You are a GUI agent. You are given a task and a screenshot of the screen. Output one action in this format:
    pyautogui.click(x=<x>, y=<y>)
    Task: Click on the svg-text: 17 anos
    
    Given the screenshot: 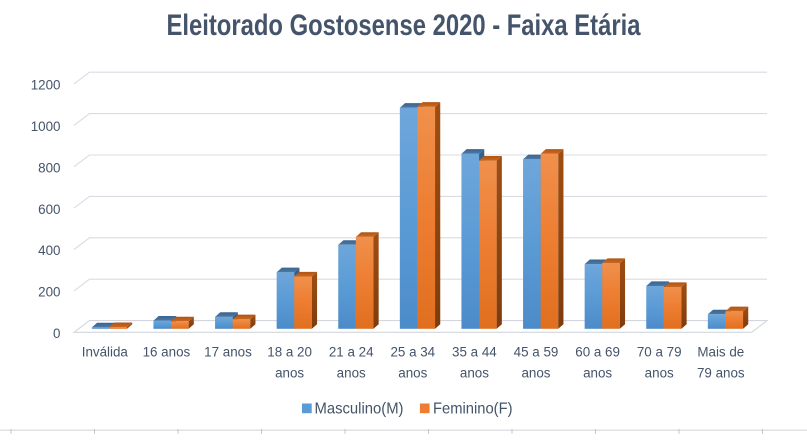 What is the action you would take?
    pyautogui.click(x=228, y=351)
    